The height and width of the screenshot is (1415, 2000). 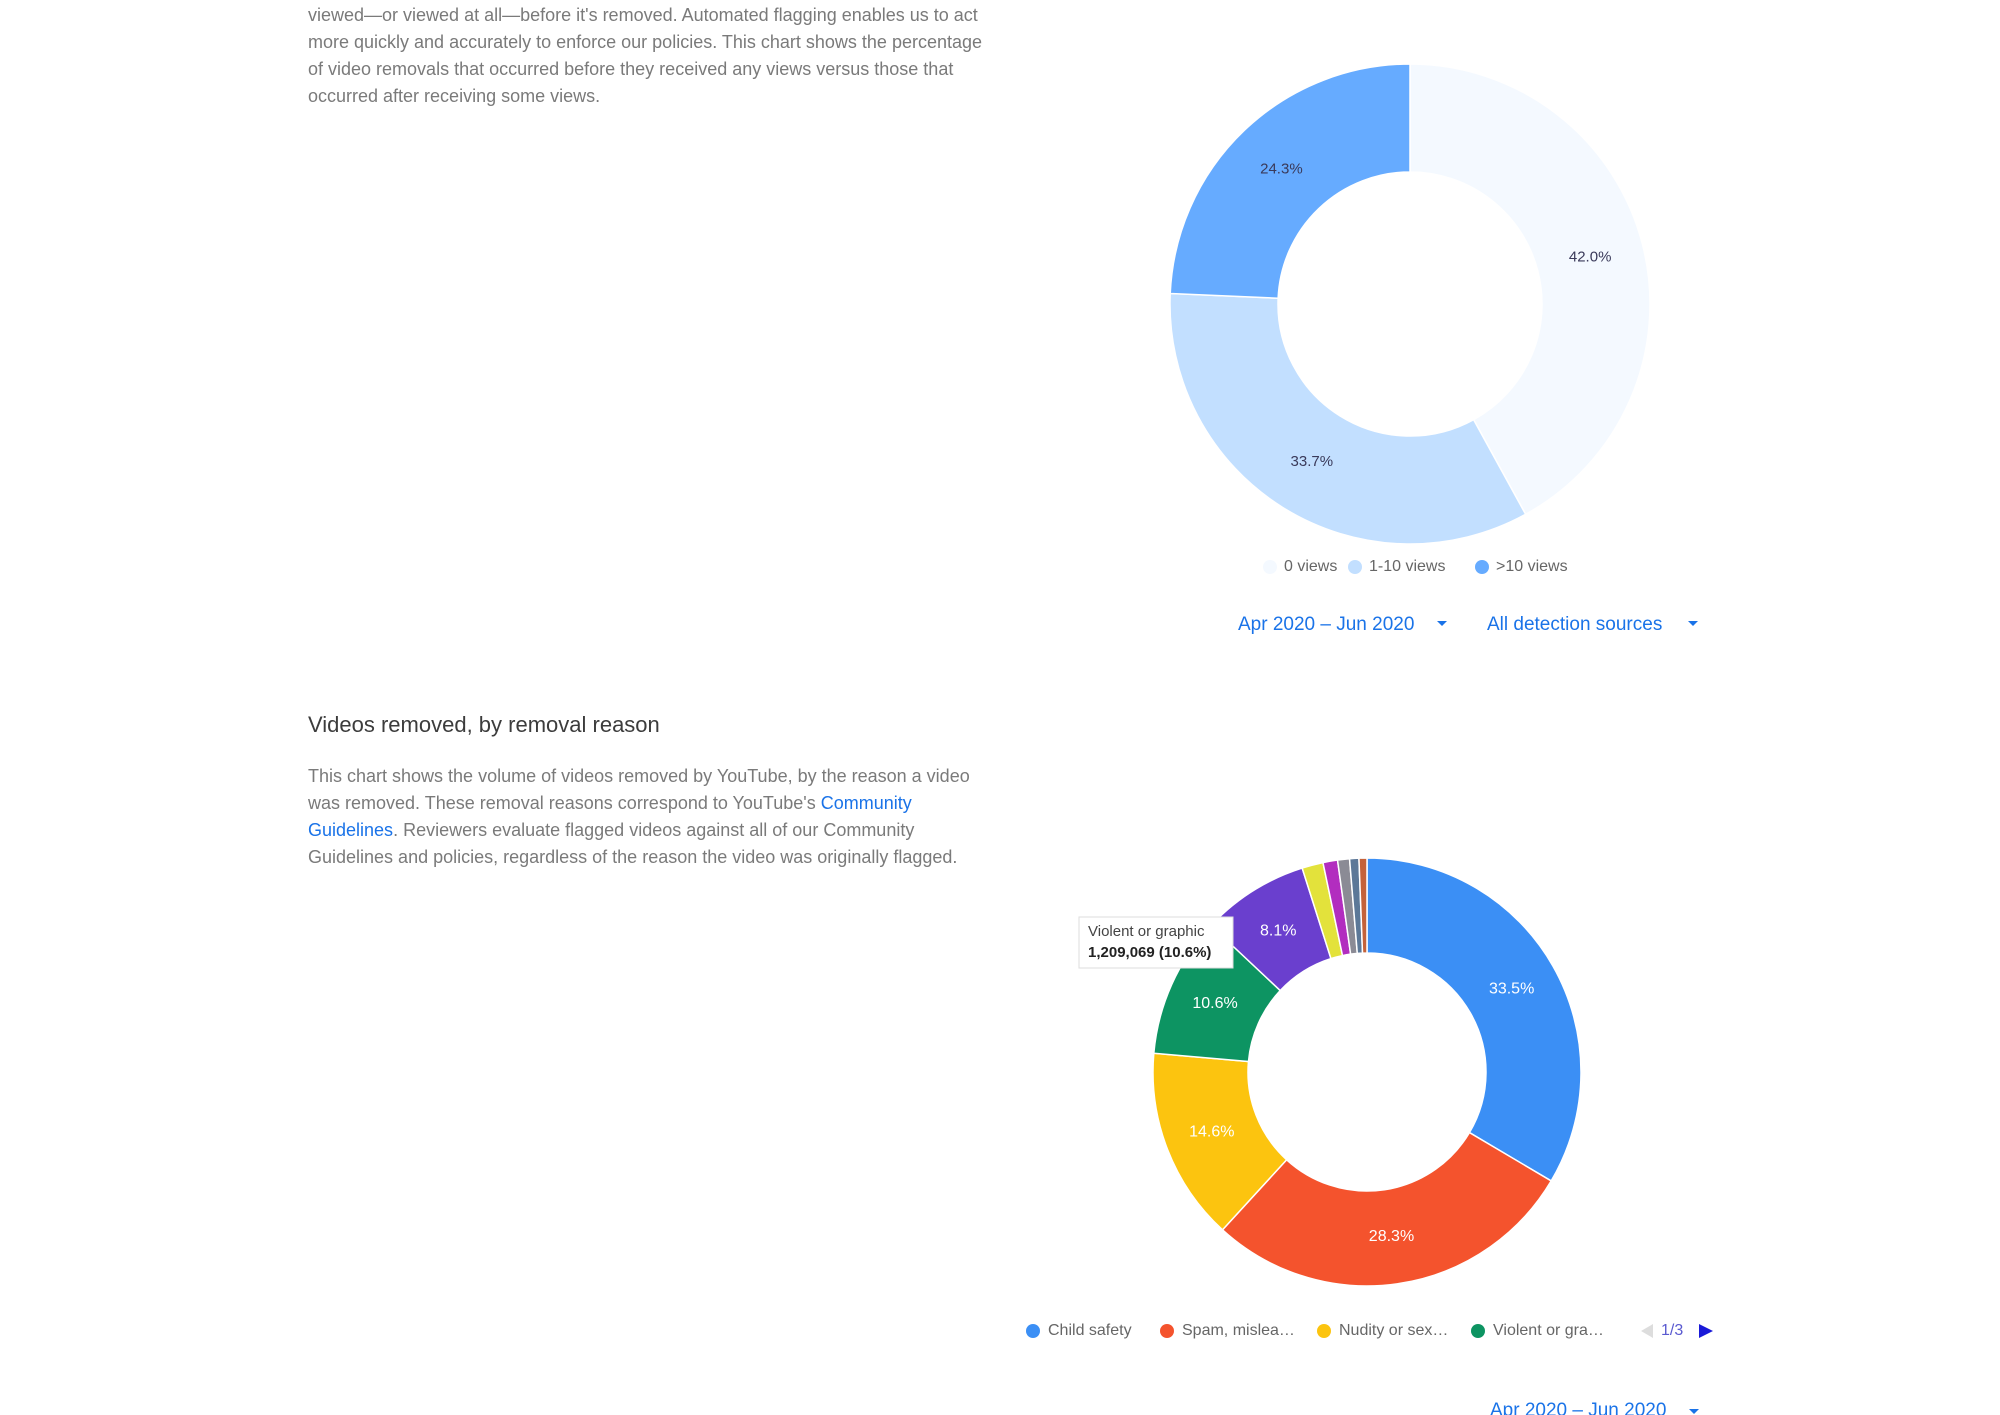 What do you see at coordinates (1706, 1331) in the screenshot?
I see `legend-next` at bounding box center [1706, 1331].